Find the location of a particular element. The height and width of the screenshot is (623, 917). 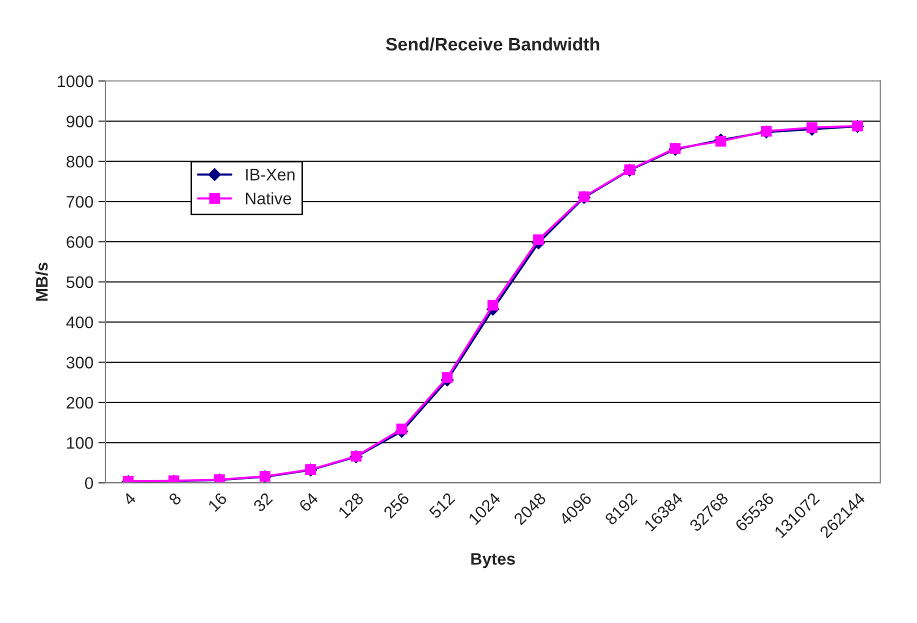

y-tick-label: 900 is located at coordinates (79, 122).